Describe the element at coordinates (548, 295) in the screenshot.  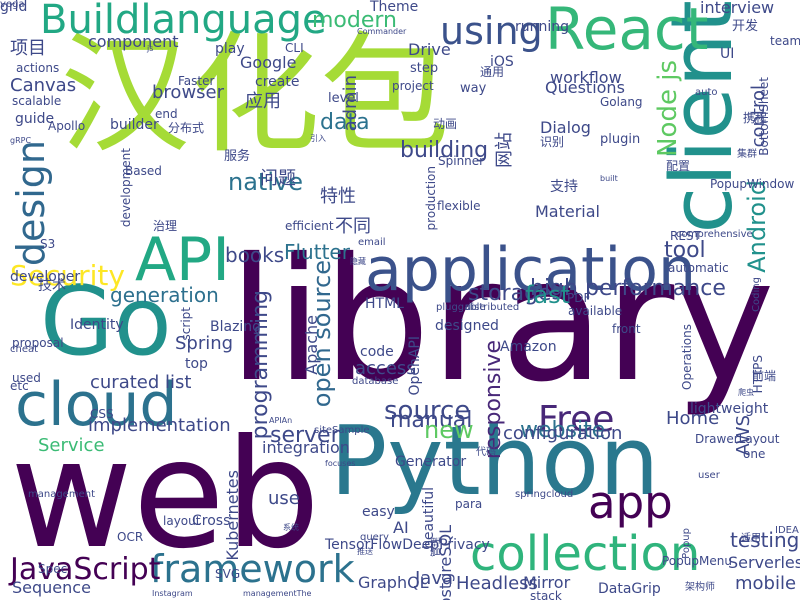
I see `cloud-word: fast` at that location.